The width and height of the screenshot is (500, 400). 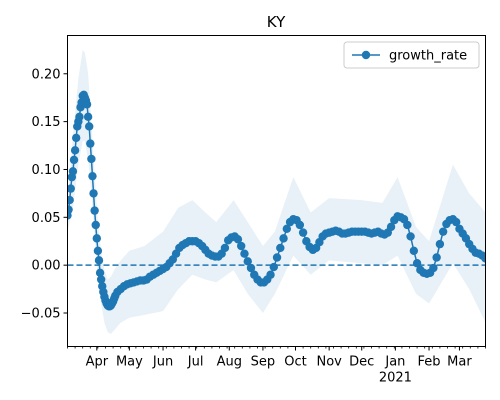 I want to click on x-tick-label: Dec, so click(x=361, y=362).